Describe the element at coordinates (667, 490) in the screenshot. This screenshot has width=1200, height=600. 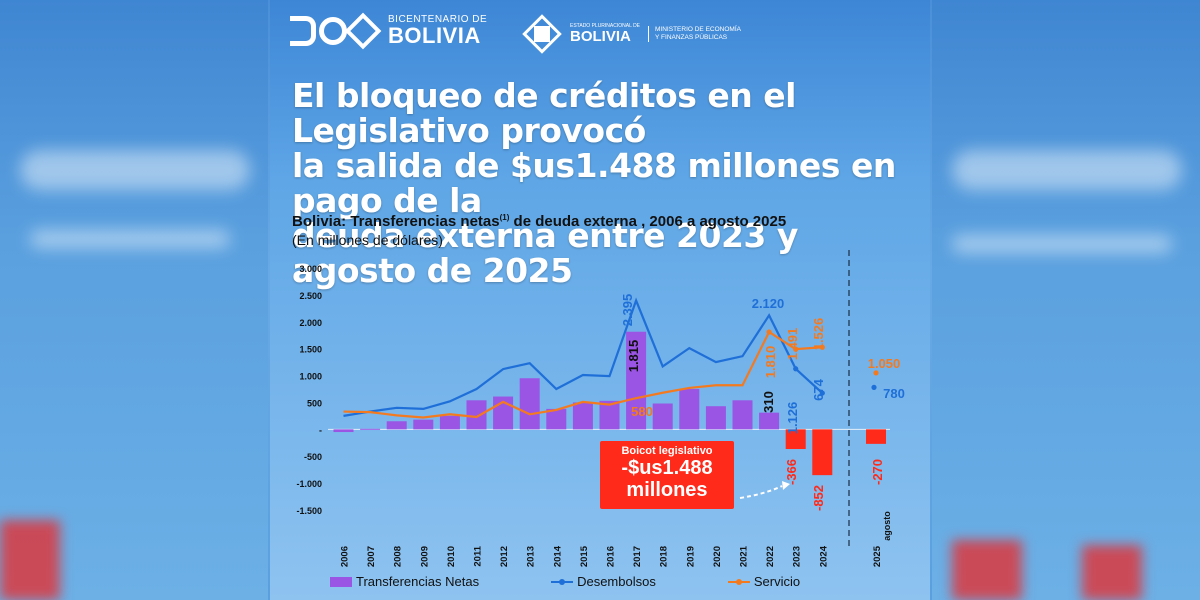
I see `callout-line3: millones` at that location.